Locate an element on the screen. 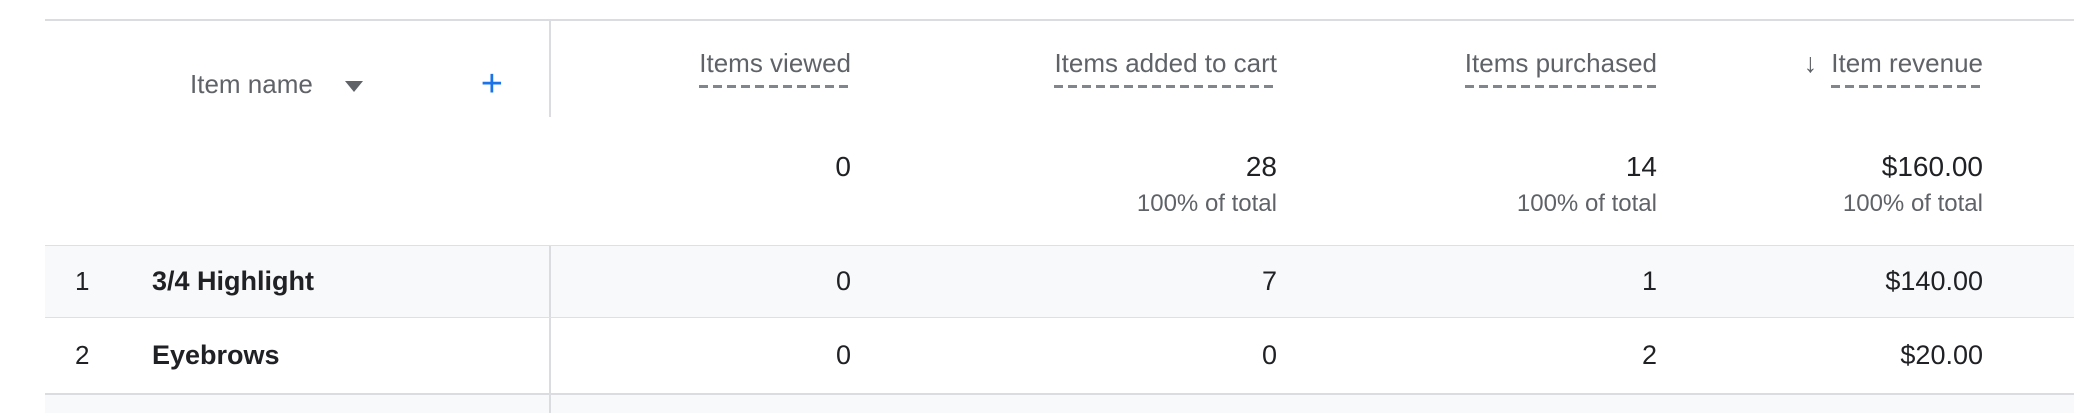  item-revenue-cell: $140.00 is located at coordinates (1934, 281).